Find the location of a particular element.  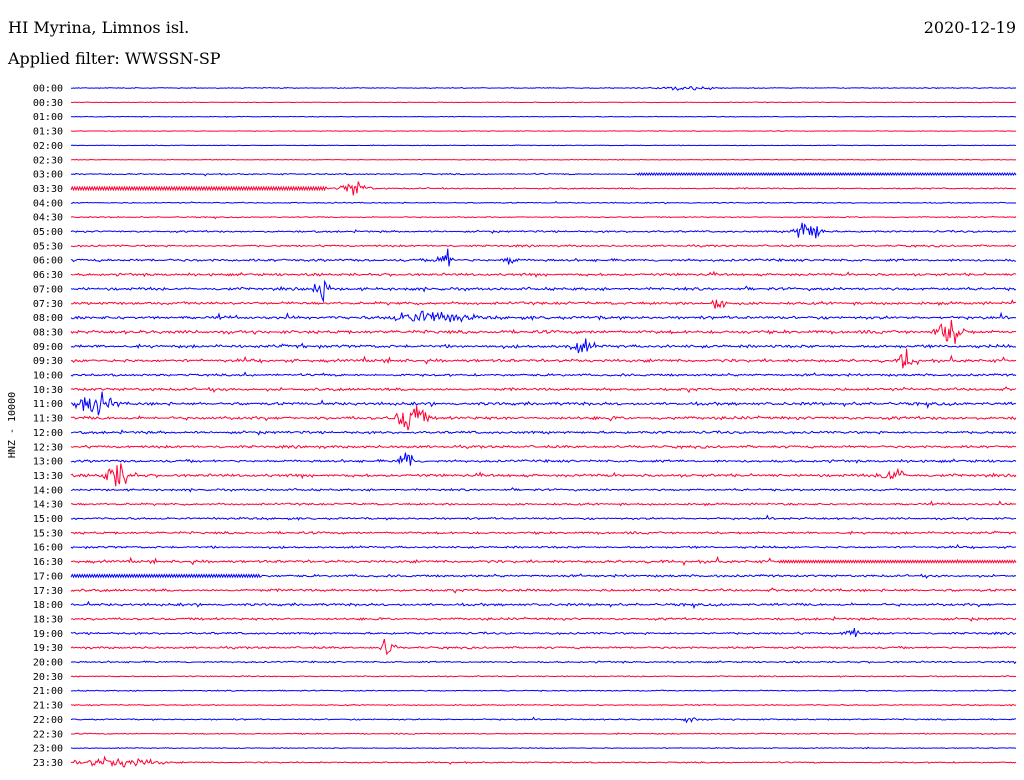

tick-label: 18:00 is located at coordinates (48, 605).